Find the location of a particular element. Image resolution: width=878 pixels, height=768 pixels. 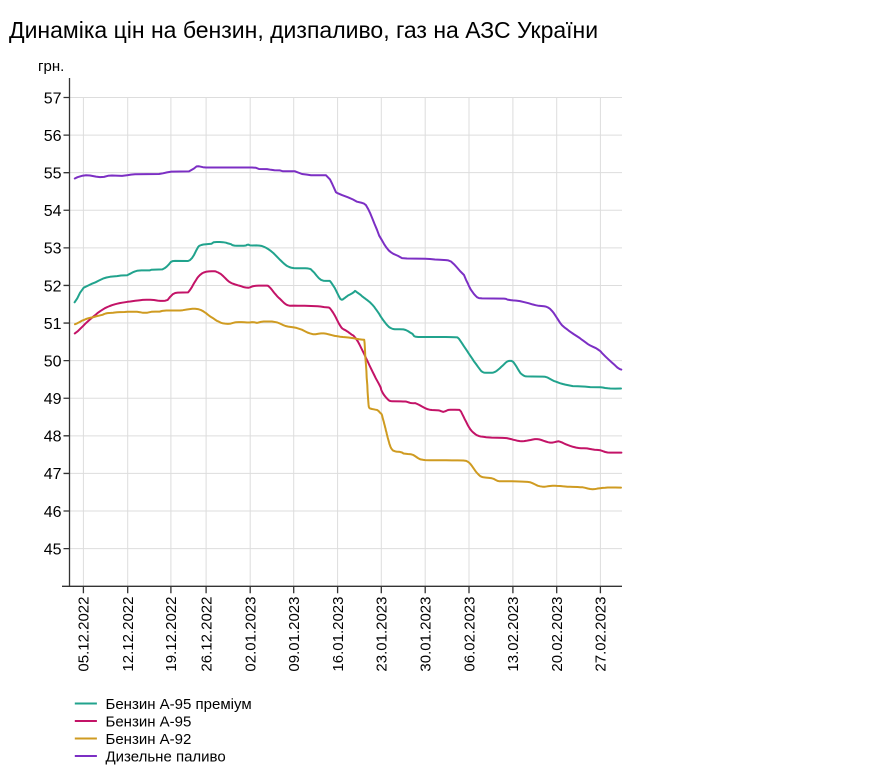

svg-text: 50 is located at coordinates (53, 361).